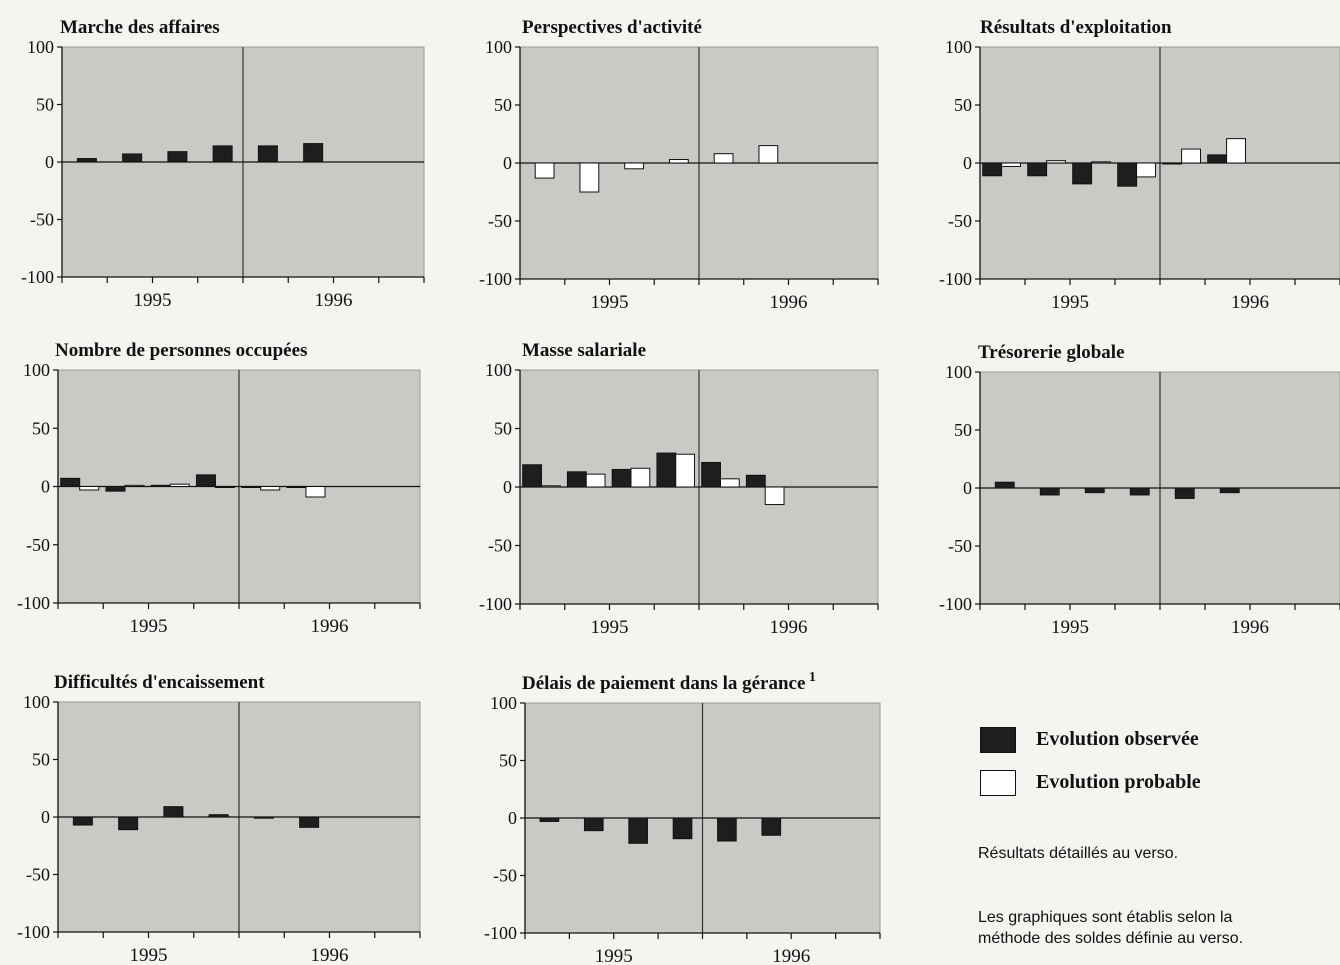 The height and width of the screenshot is (965, 1340). Describe the element at coordinates (181, 350) in the screenshot. I see `chart-title: Nombre de personnes occupées` at that location.